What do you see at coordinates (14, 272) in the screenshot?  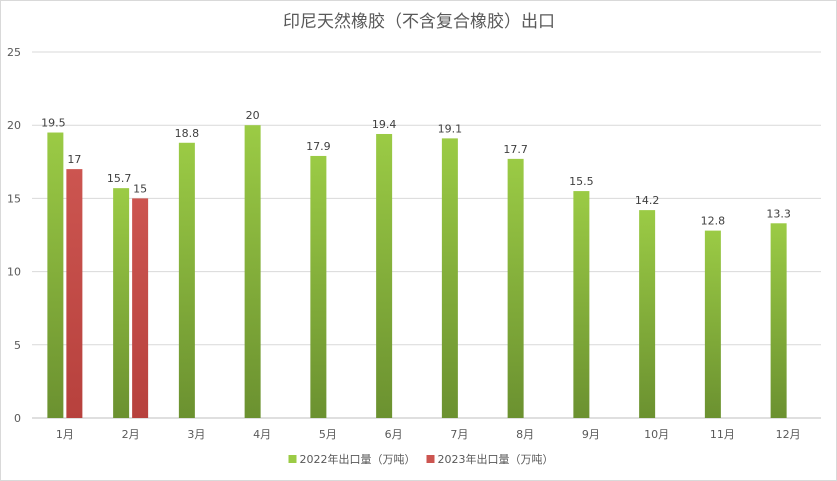 I see `y-tick-label: 10` at bounding box center [14, 272].